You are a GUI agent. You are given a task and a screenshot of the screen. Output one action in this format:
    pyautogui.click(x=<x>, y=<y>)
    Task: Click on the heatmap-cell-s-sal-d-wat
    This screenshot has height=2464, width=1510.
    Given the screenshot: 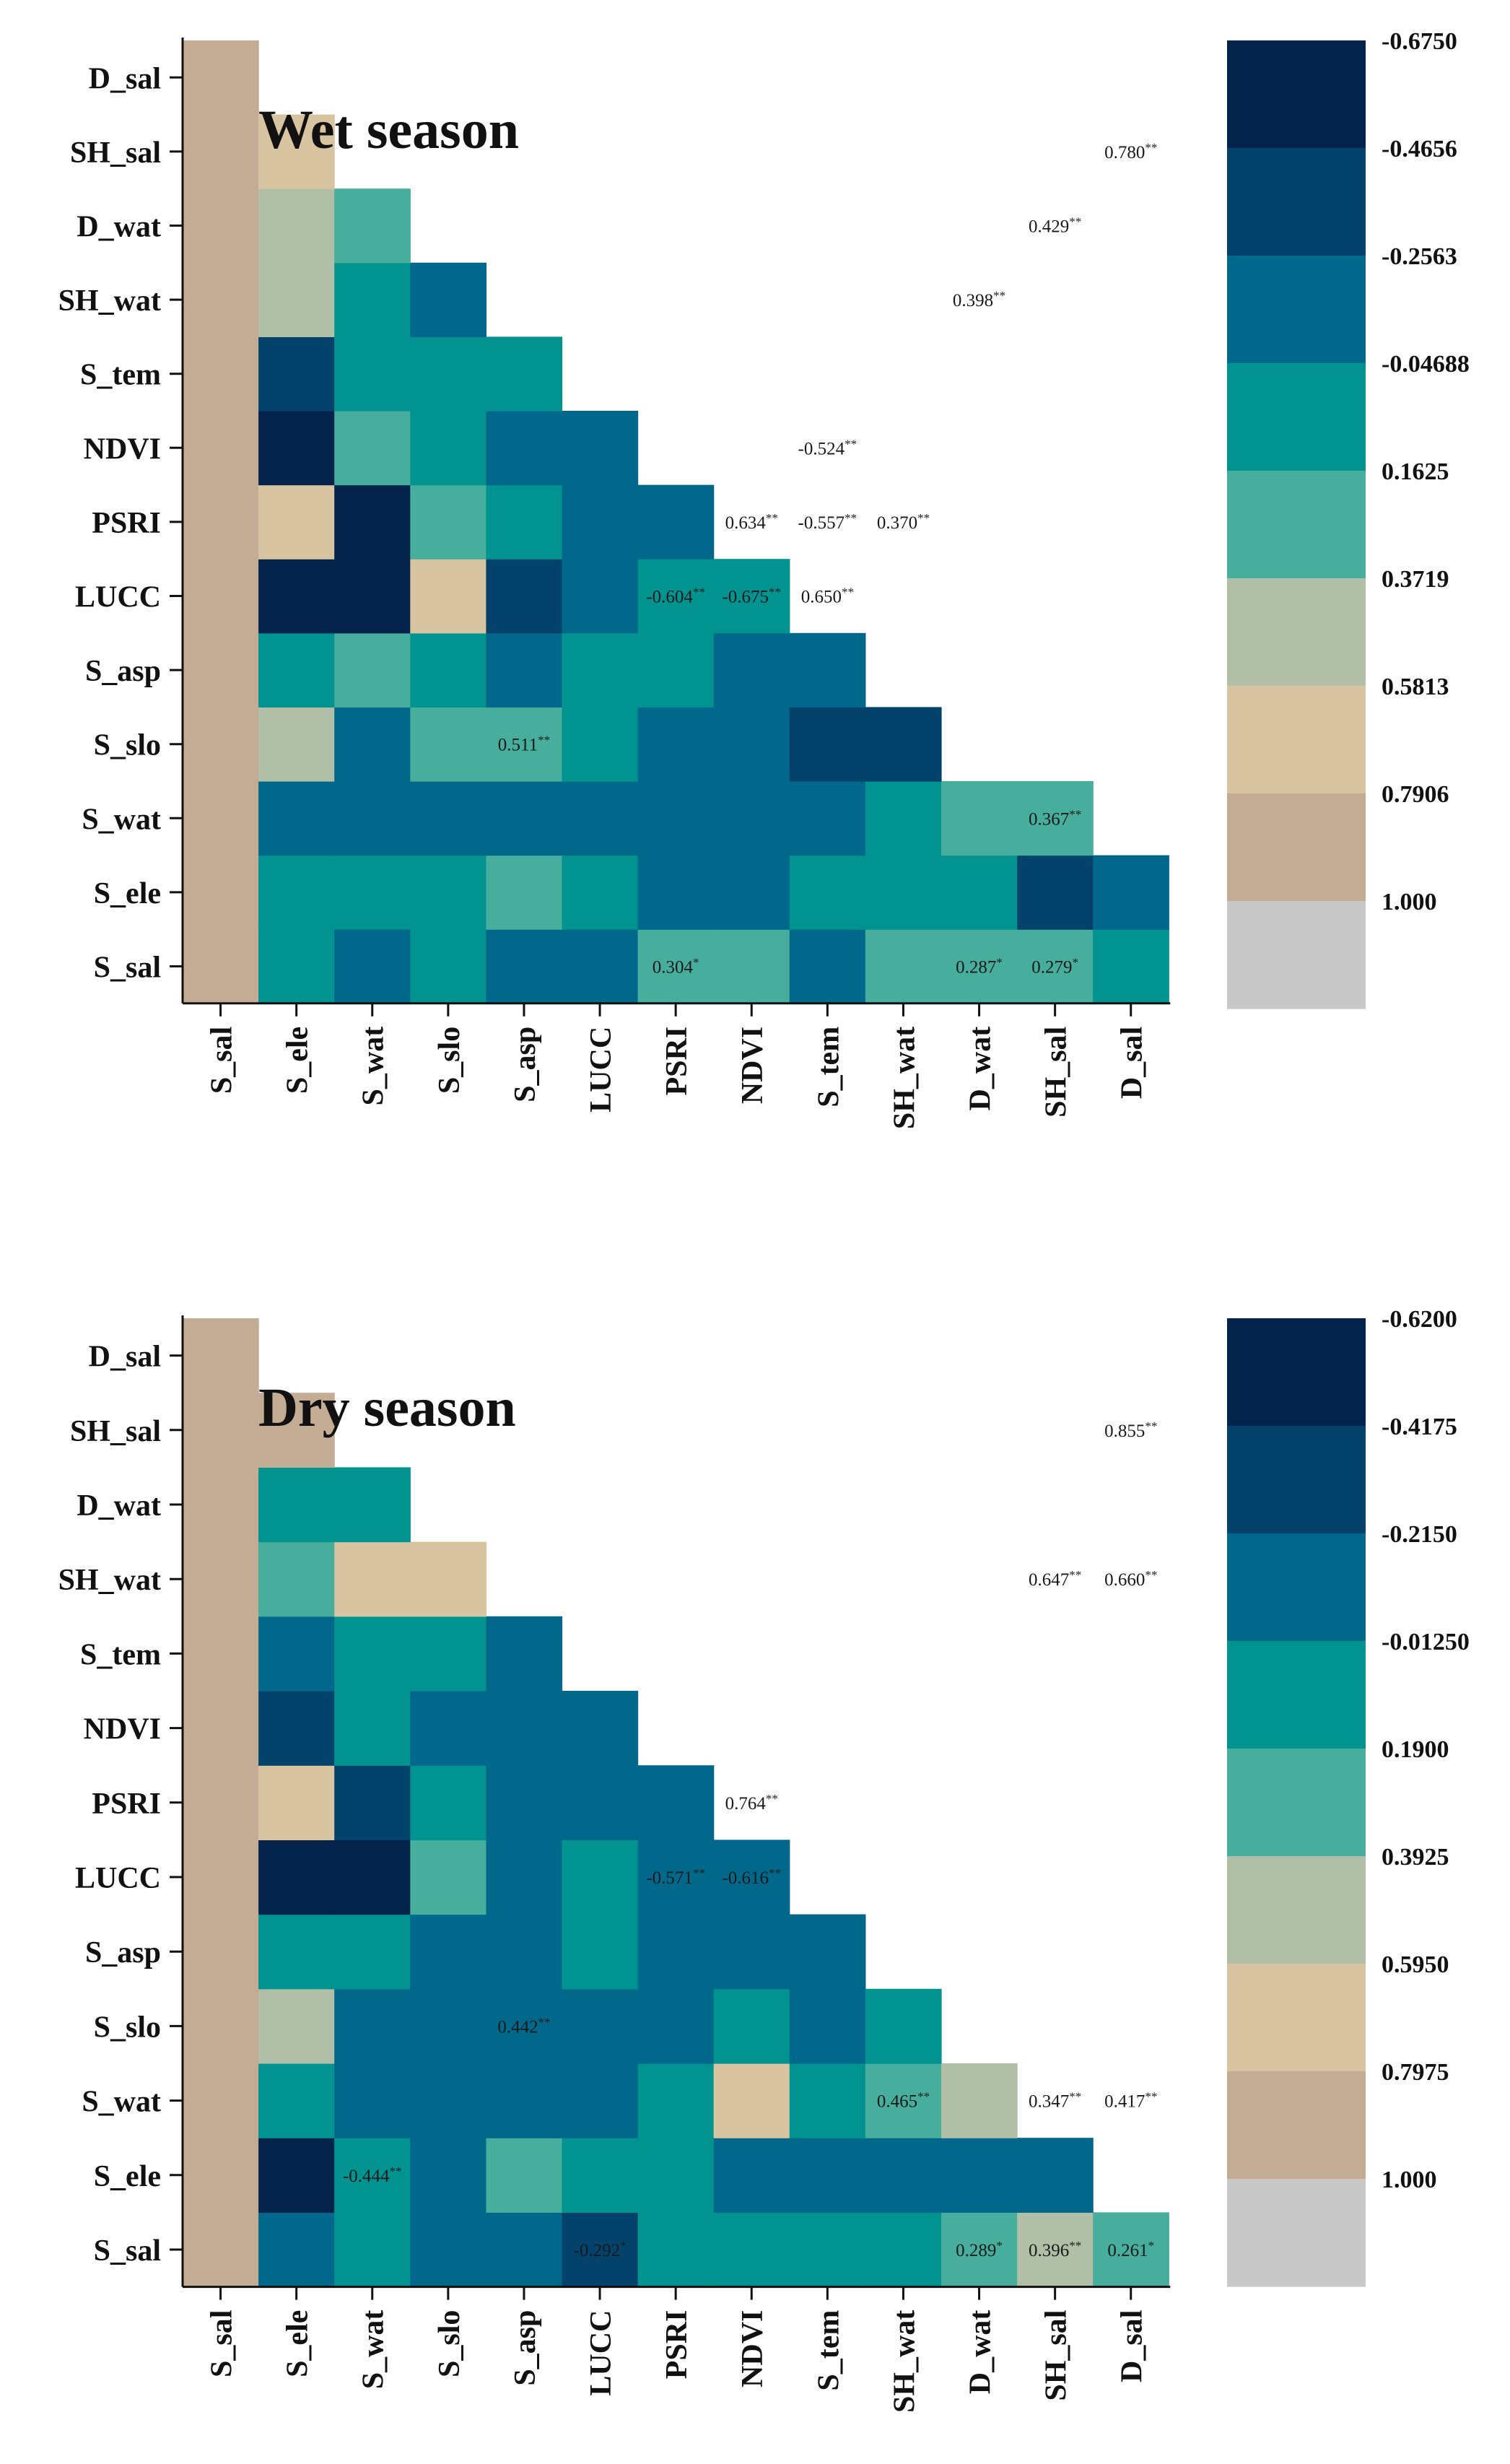 What is the action you would take?
    pyautogui.click(x=980, y=2250)
    